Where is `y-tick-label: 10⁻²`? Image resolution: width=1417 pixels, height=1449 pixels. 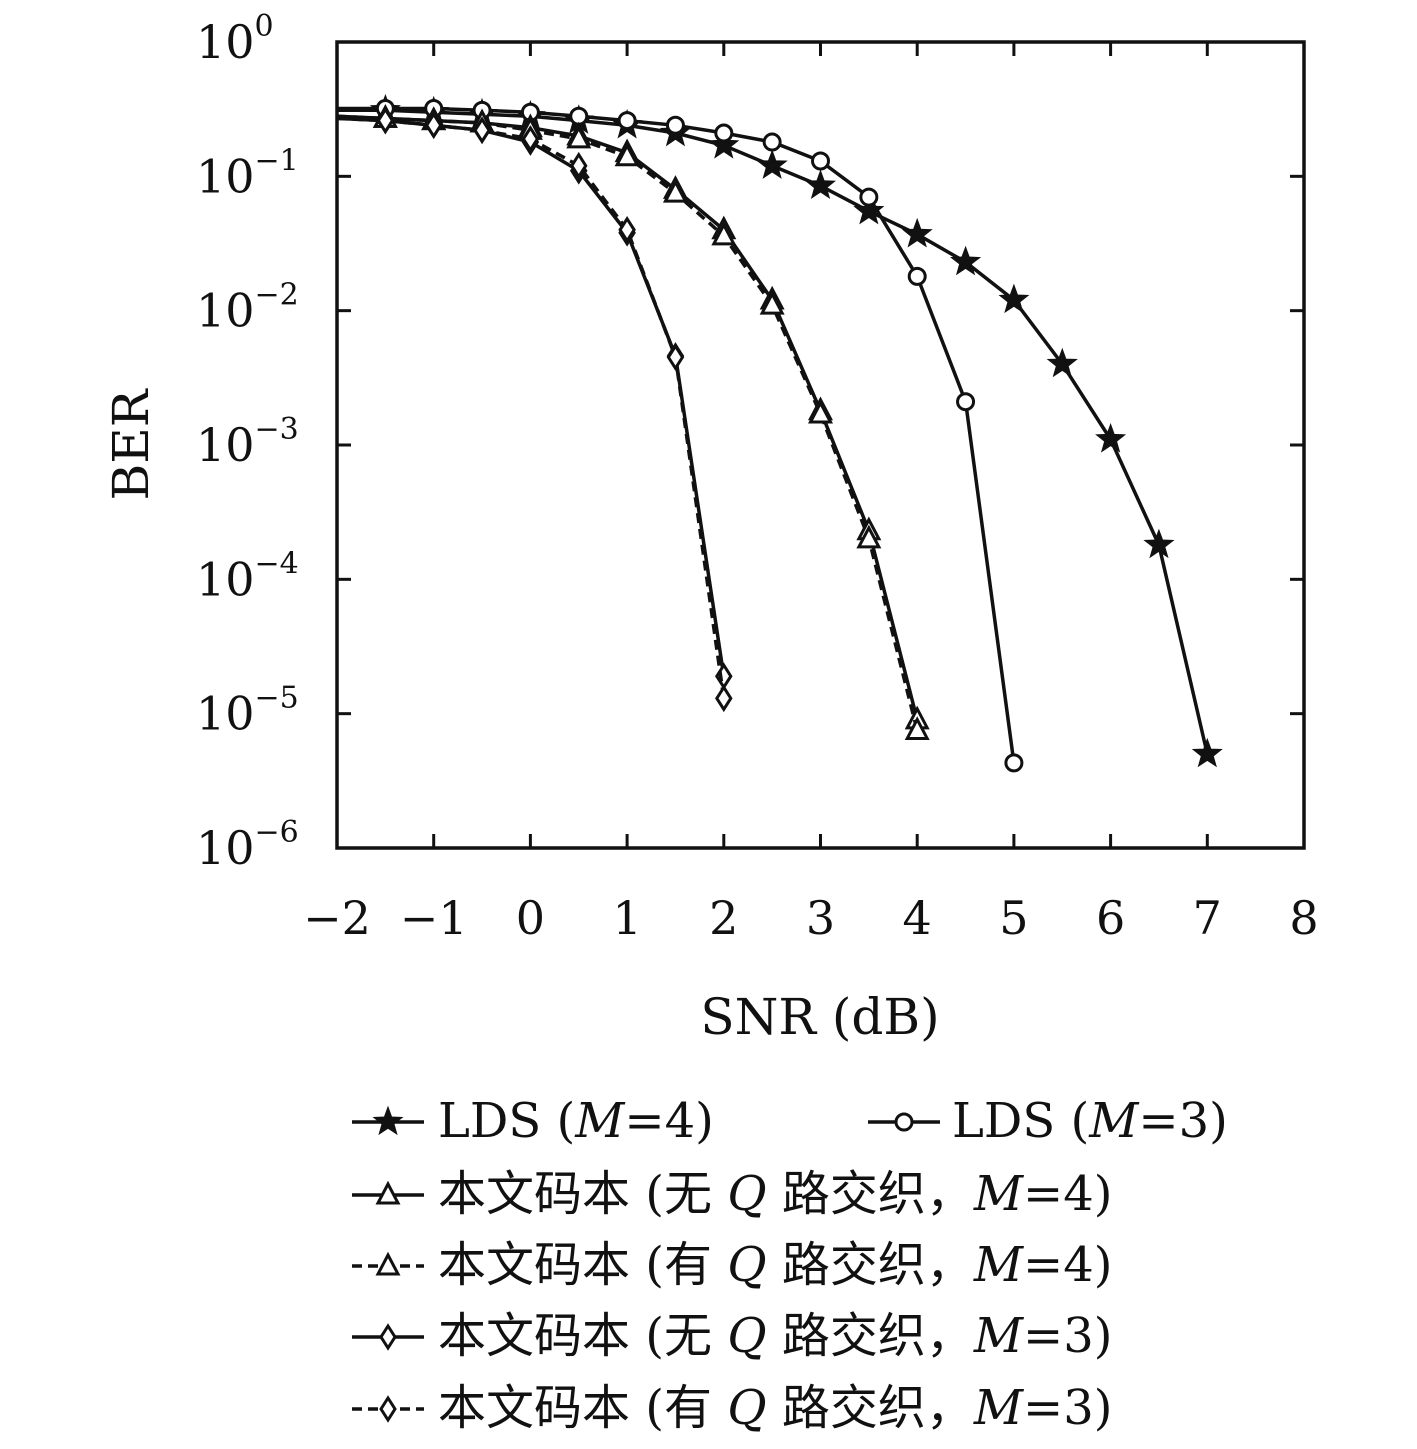
y-tick-label: 10⁻² is located at coordinates (247, 308).